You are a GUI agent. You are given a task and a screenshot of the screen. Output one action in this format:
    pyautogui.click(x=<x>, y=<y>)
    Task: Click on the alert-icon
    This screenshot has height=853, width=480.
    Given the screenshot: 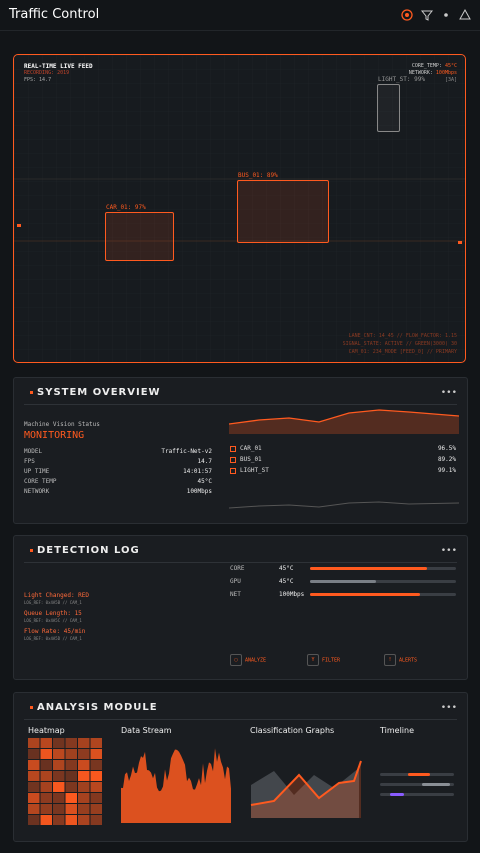 What is the action you would take?
    pyautogui.click(x=465, y=14)
    